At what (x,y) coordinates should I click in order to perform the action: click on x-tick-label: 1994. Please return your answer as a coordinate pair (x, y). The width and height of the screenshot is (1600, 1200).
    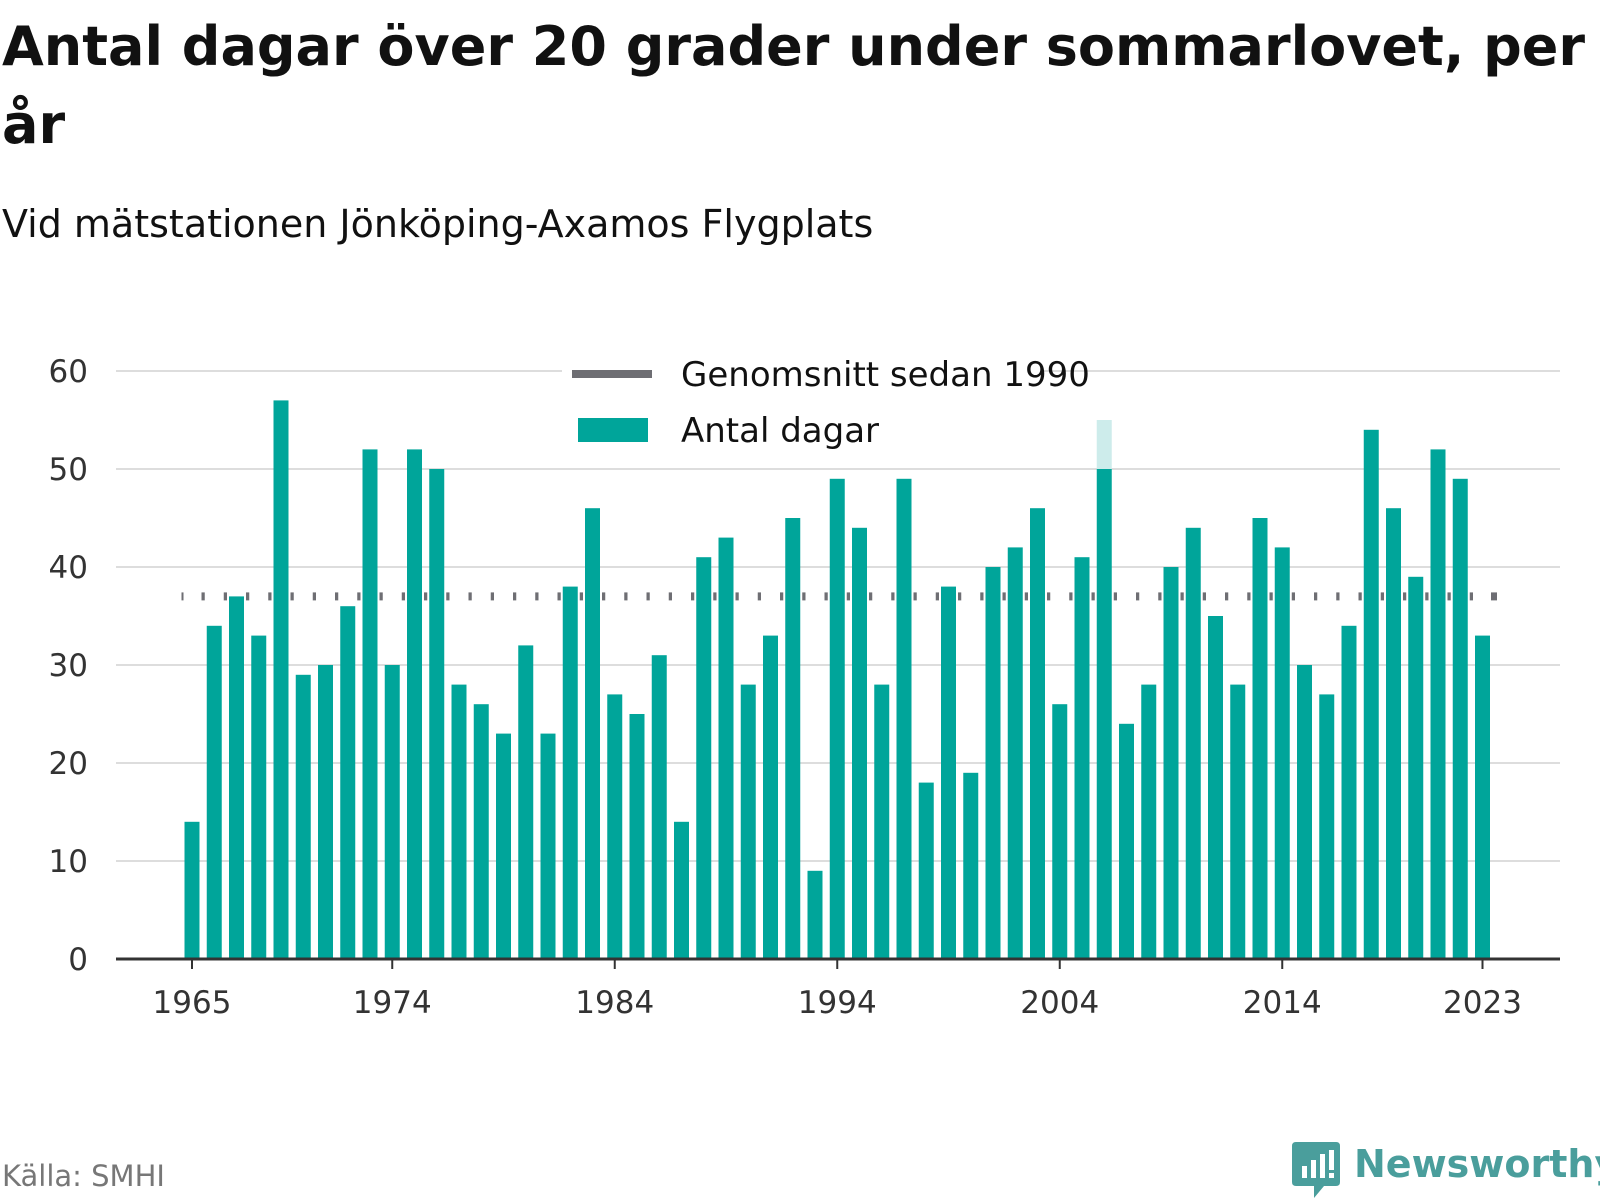
    Looking at the image, I should click on (837, 1003).